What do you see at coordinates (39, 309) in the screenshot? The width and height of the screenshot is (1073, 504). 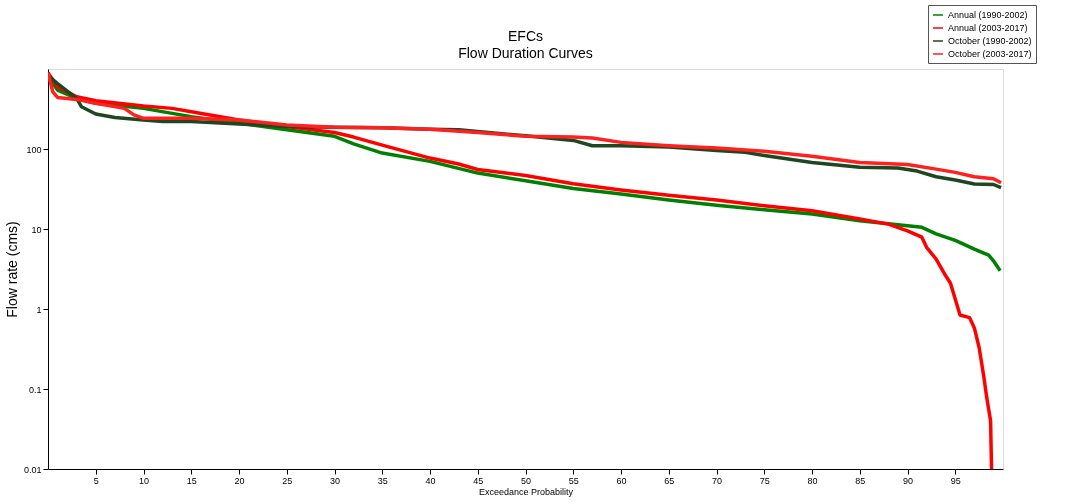 I see `y-tick-label: 1` at bounding box center [39, 309].